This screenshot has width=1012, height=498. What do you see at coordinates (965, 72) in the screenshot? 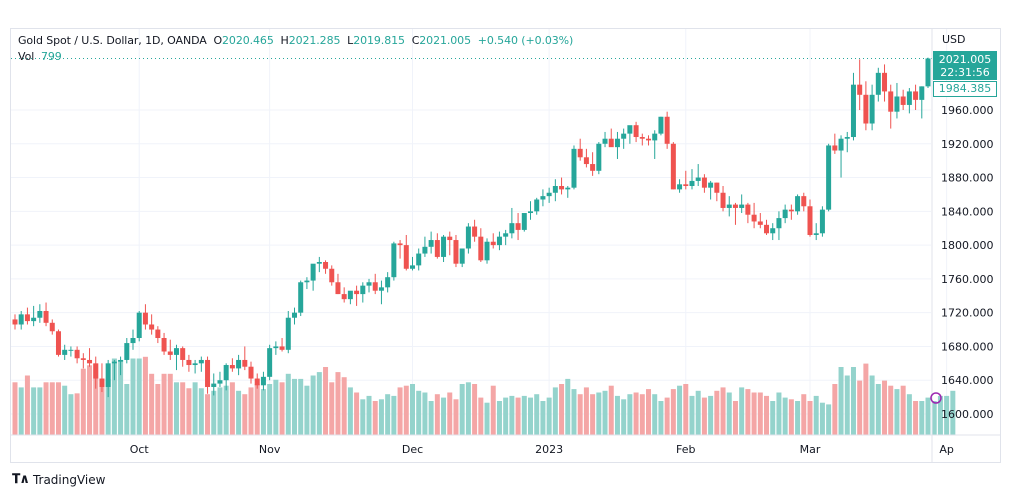
I see `bar-countdown: 22:31:56` at bounding box center [965, 72].